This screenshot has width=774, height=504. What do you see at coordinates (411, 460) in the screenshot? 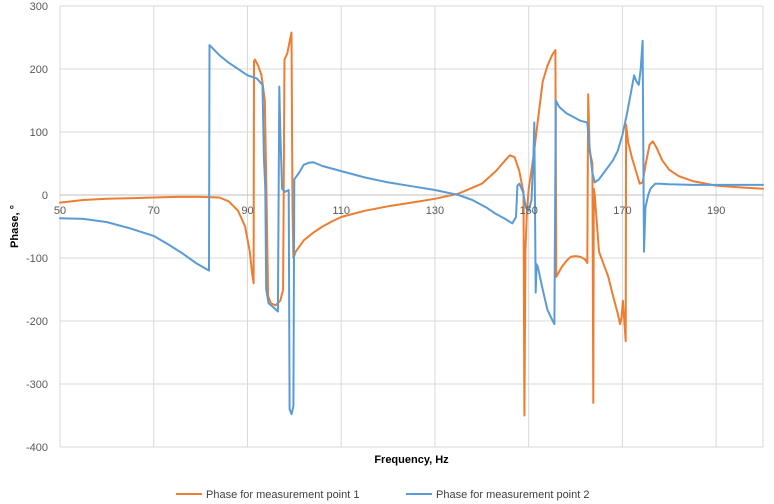
I see `x-axis-title: Frequency, Hz` at bounding box center [411, 460].